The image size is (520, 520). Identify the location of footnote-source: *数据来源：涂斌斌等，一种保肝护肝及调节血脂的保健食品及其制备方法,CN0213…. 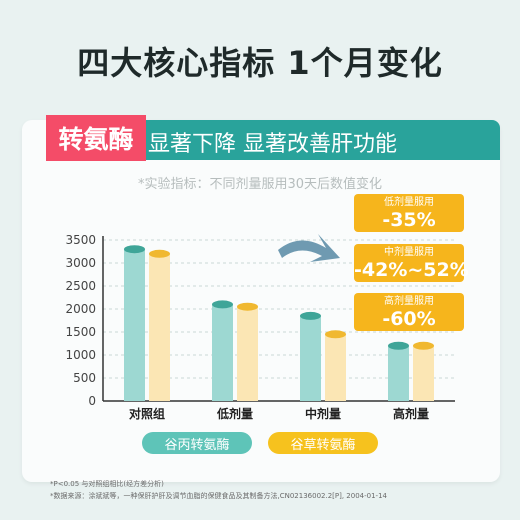
(218, 496).